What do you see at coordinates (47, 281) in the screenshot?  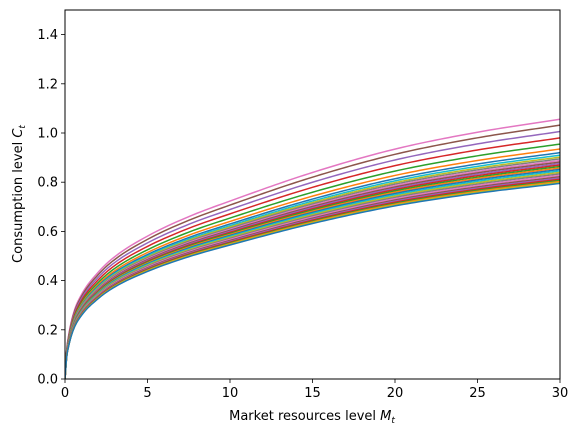 I see `y-tick-label: 0.4` at bounding box center [47, 281].